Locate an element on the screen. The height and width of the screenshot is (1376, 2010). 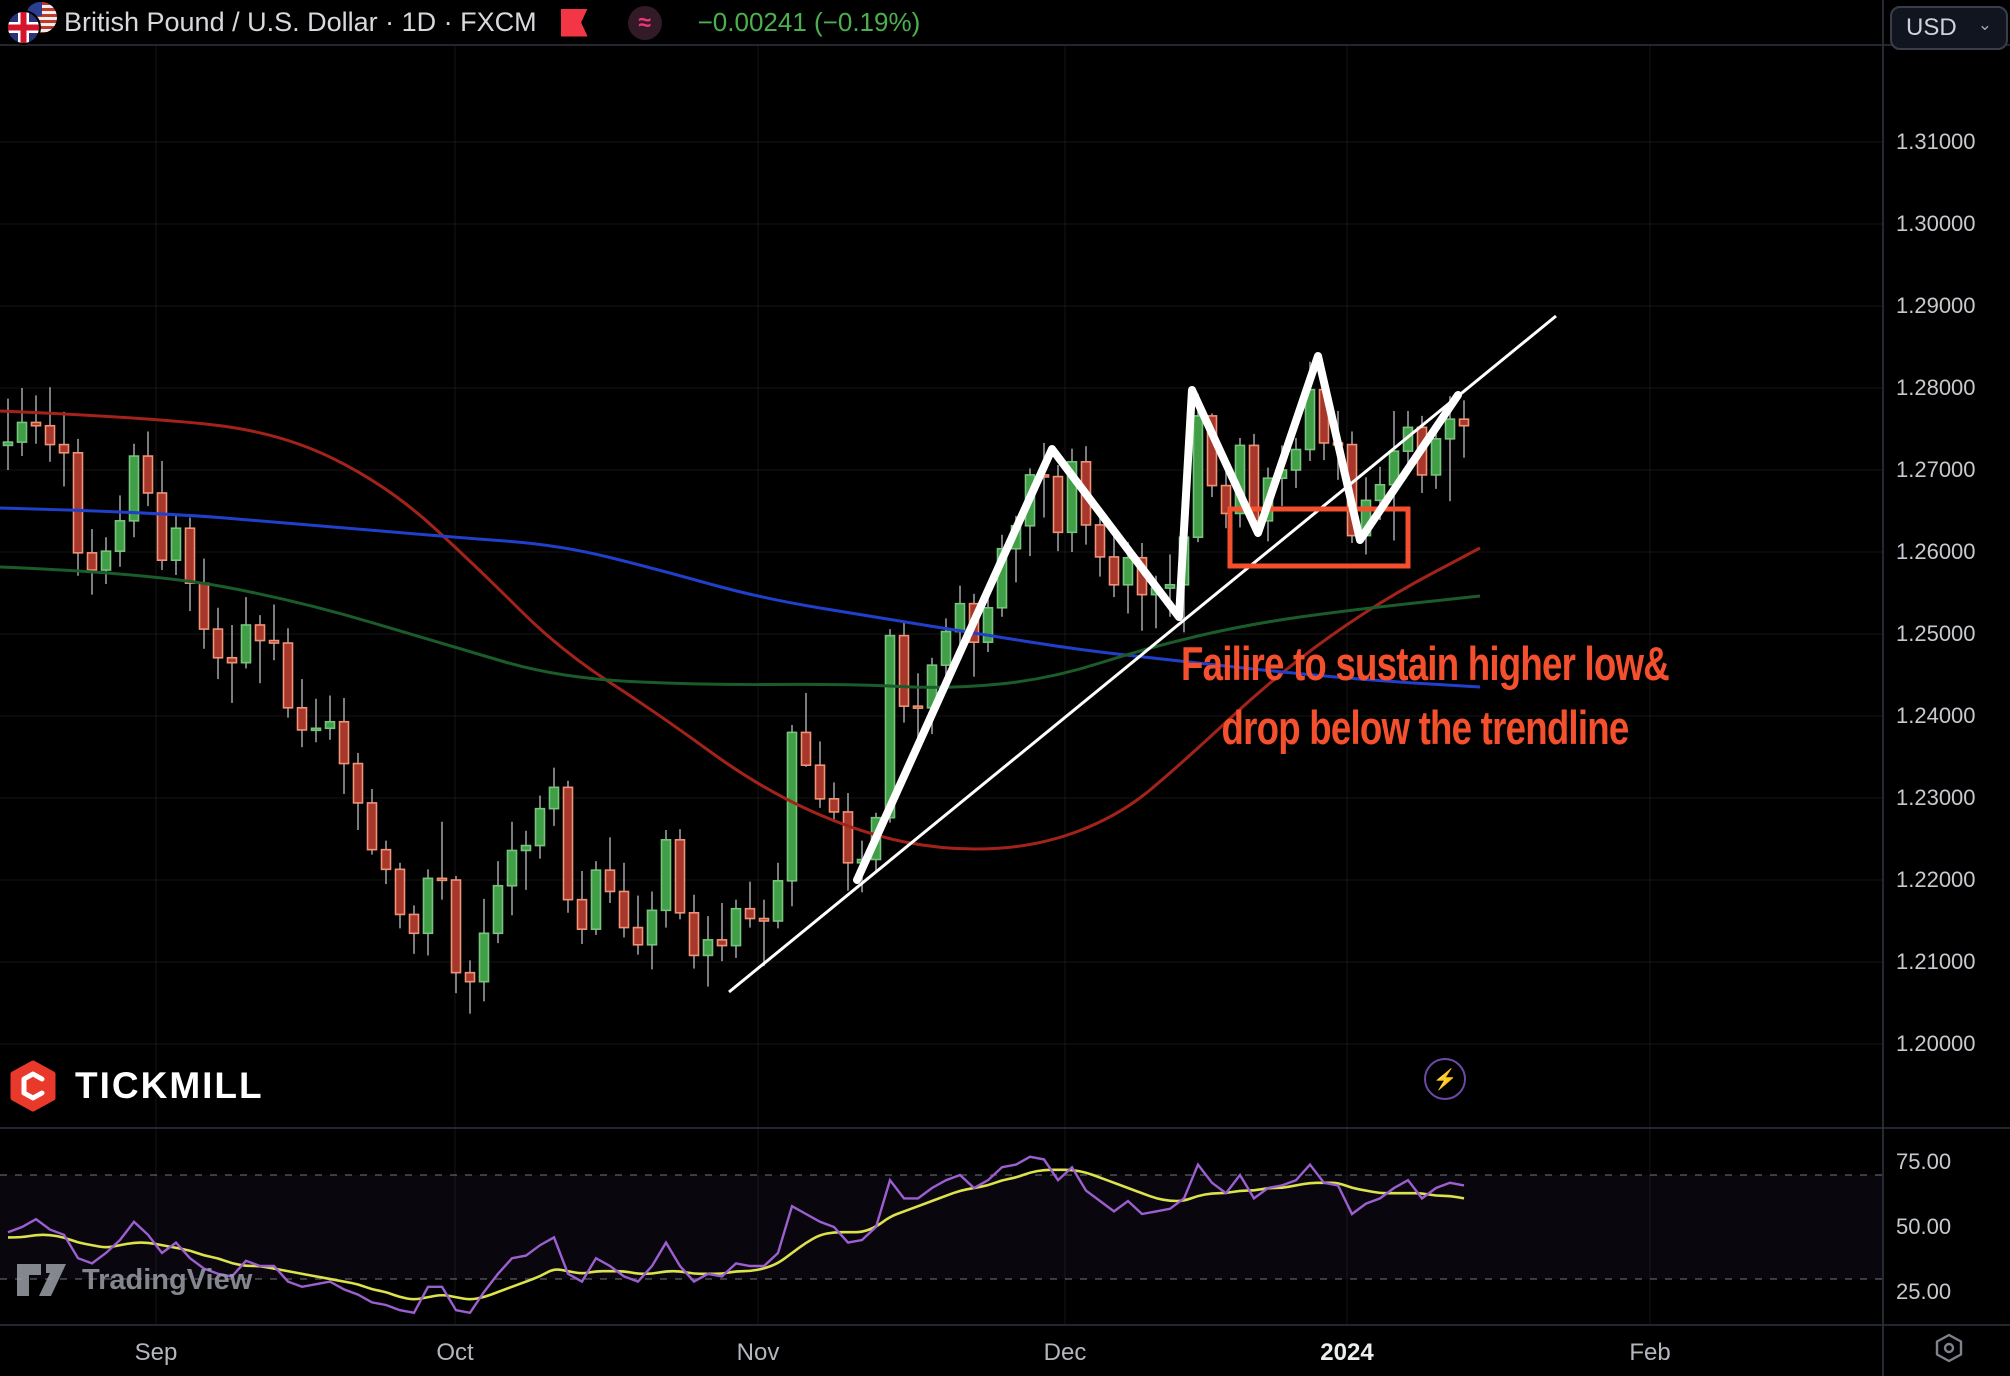
price-axis-label: 1.28000 is located at coordinates (1936, 387).